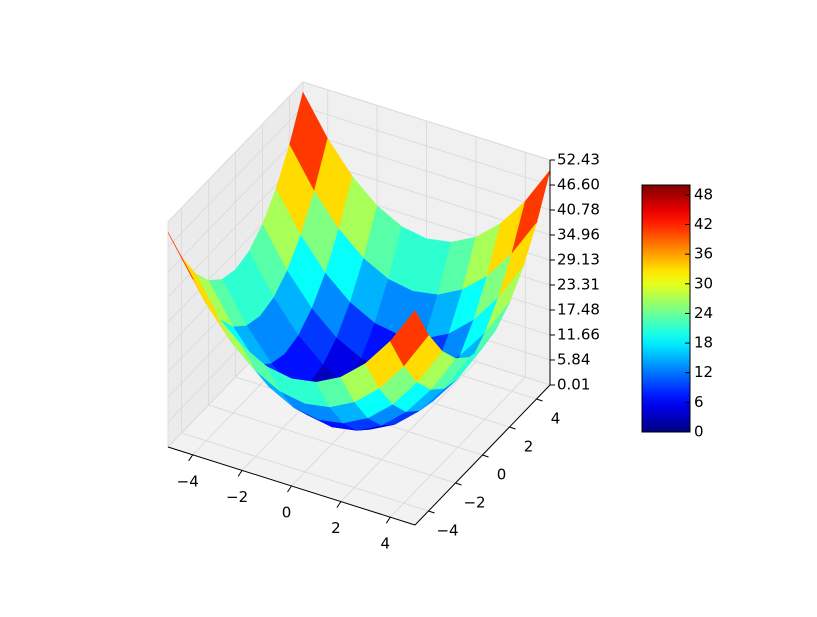  Describe the element at coordinates (578, 334) in the screenshot. I see `z-tick-label: 11.66` at that location.